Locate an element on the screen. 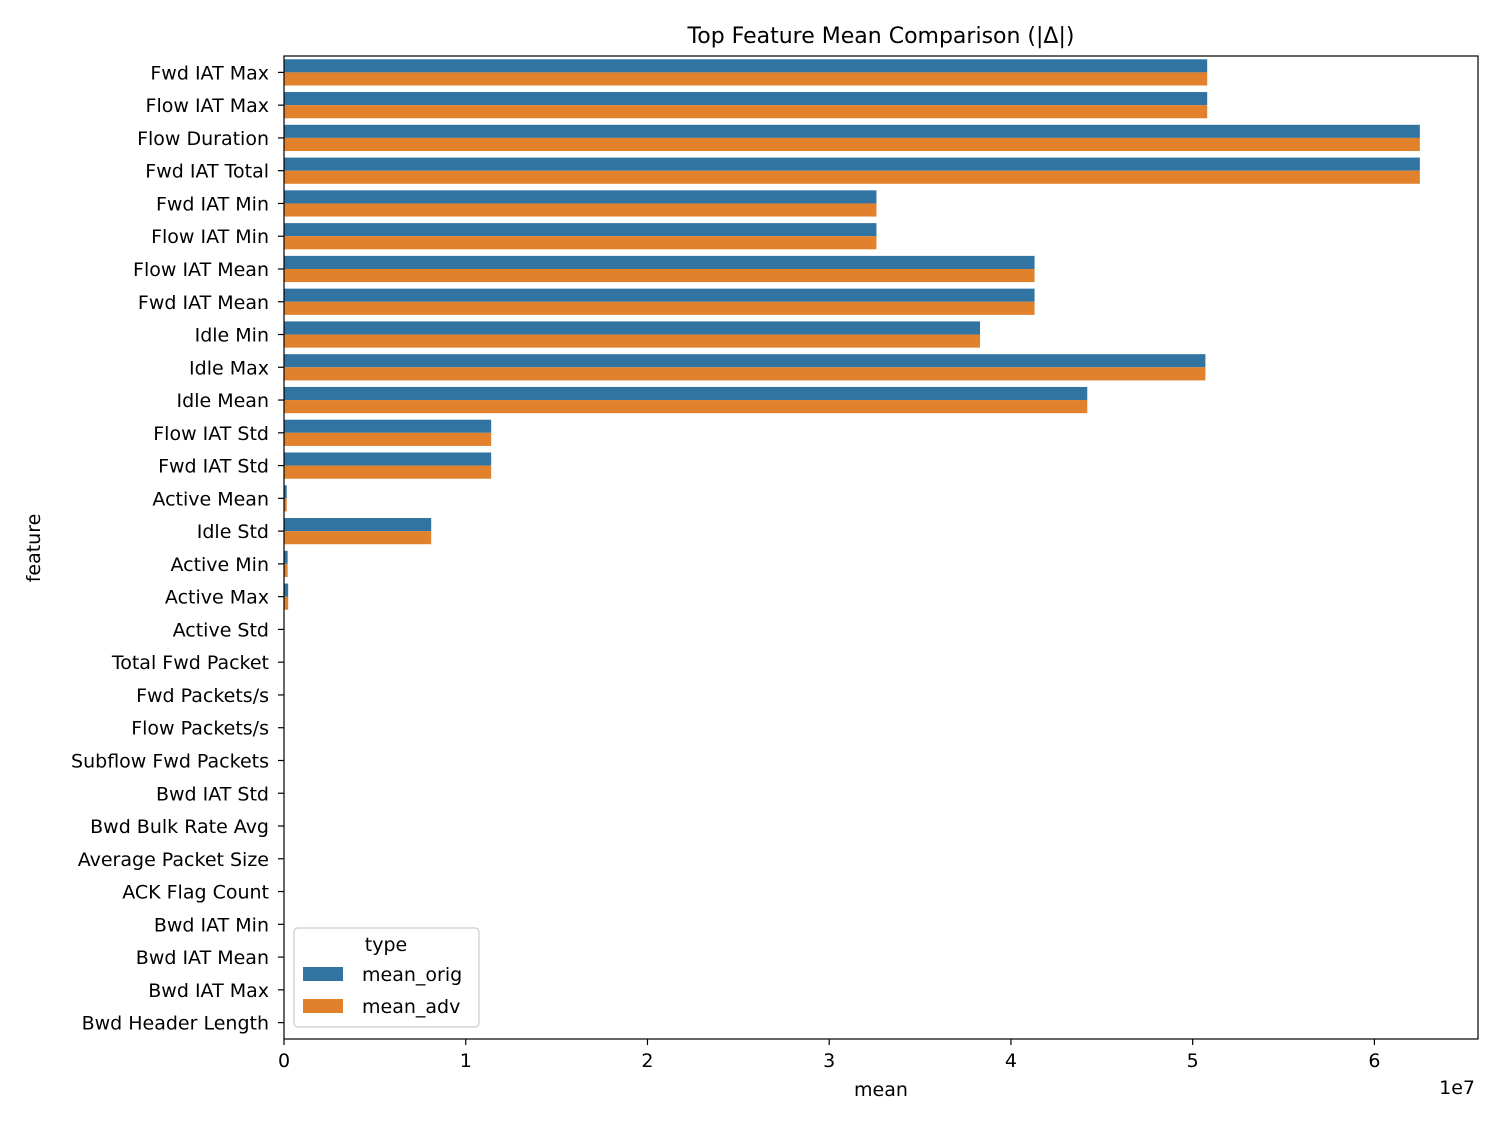  y-tick-label: Flow IAT Mean is located at coordinates (201, 270).